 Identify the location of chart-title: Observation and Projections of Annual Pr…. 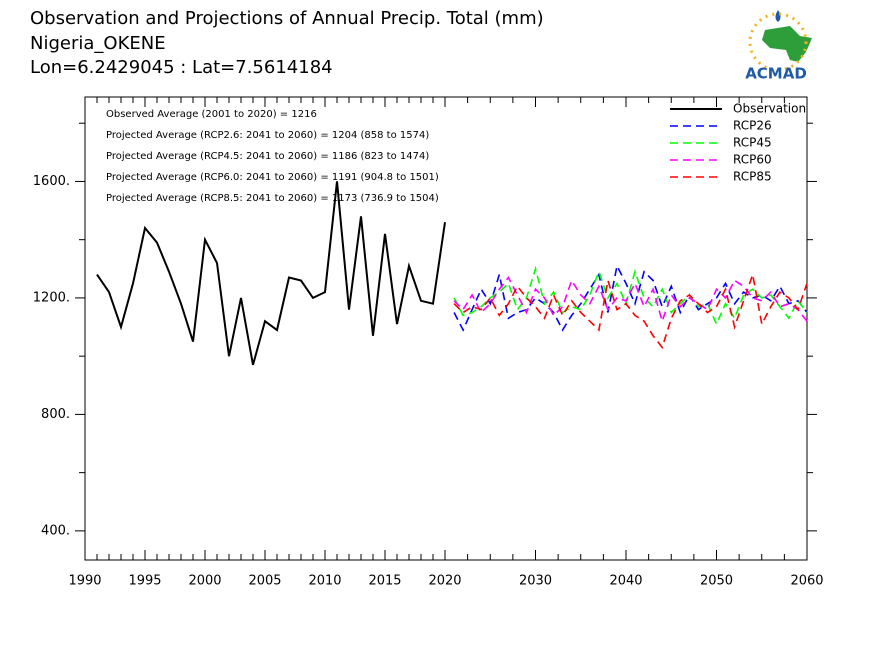
(287, 18).